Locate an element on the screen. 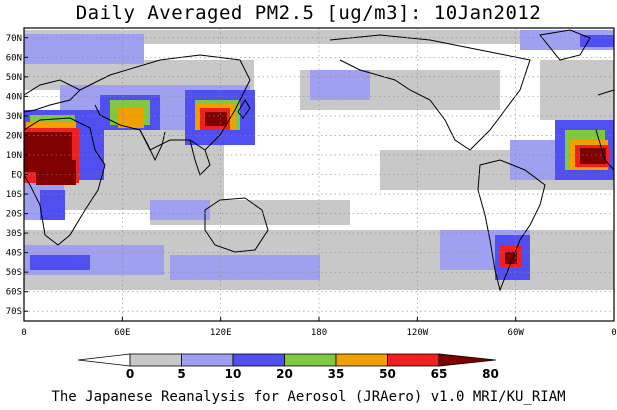 This screenshot has width=617, height=410. lat-tick-label: 10N is located at coordinates (14, 156).